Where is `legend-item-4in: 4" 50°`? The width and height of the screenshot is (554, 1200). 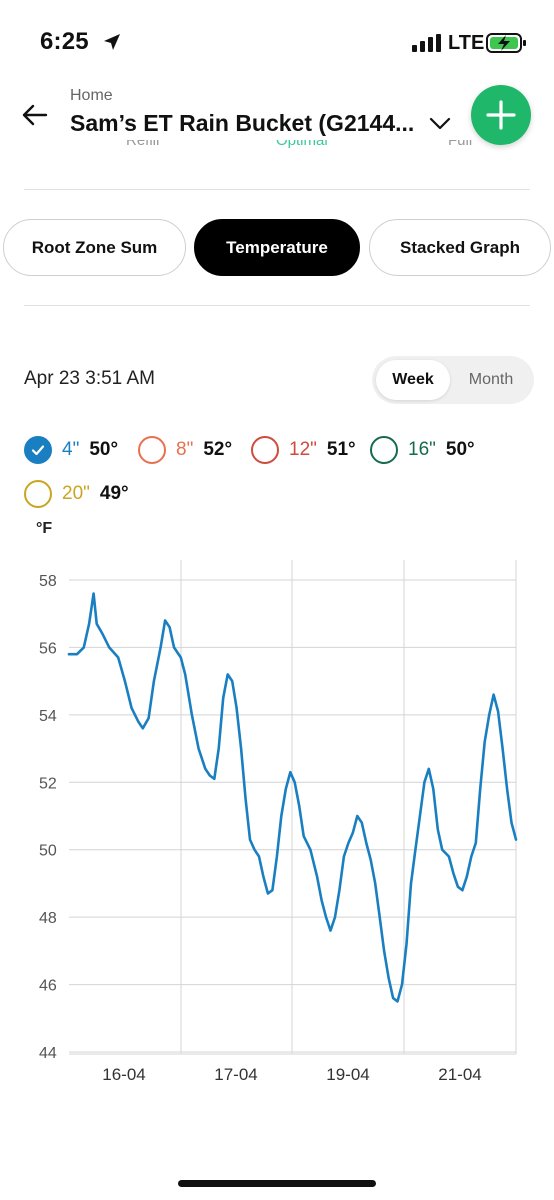 legend-item-4in: 4" 50° is located at coordinates (71, 450).